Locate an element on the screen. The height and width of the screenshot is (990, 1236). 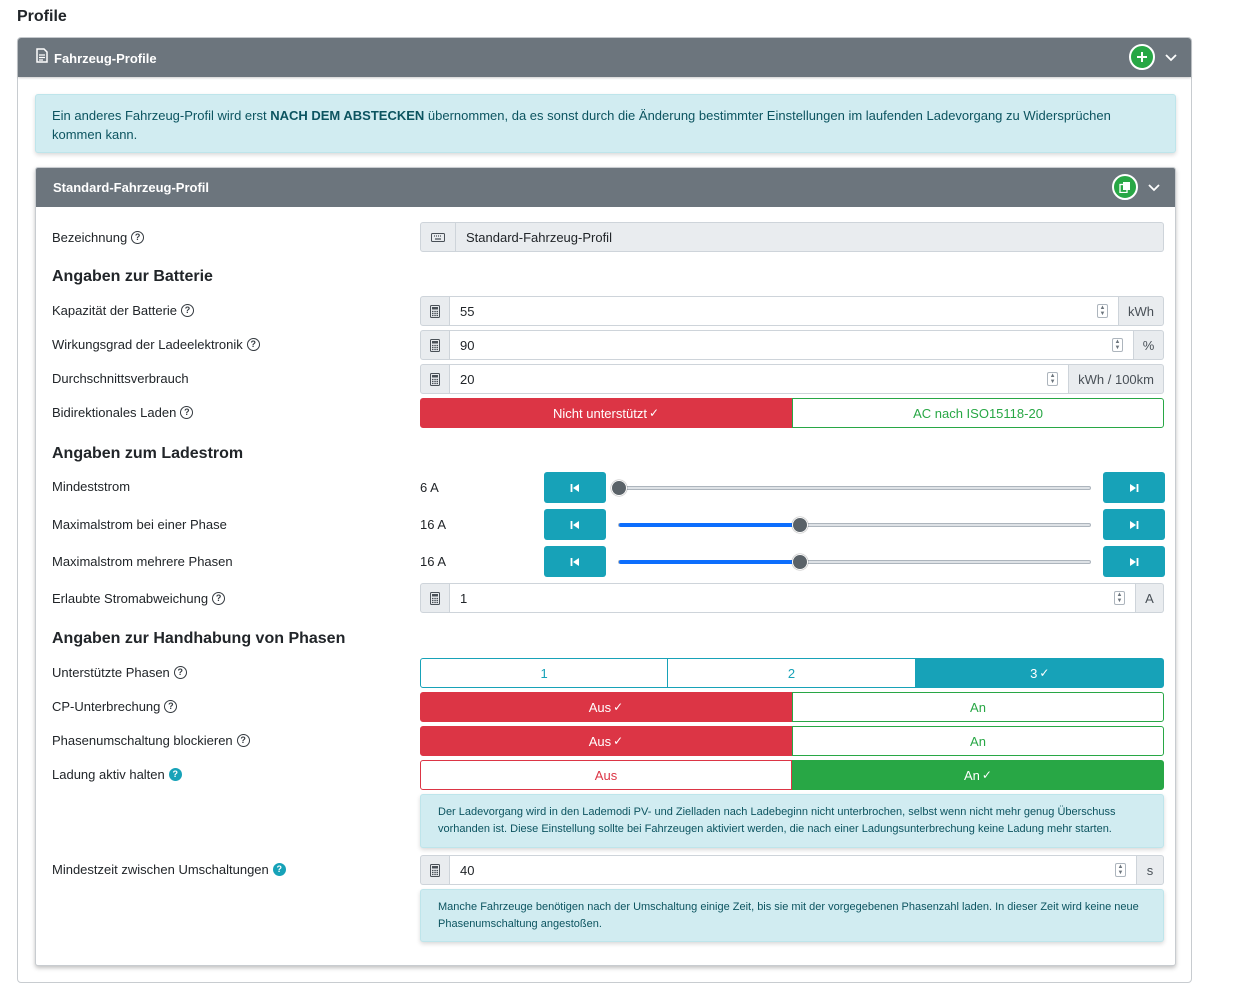
consumption-input-group: 20 ▲ ▼ kWh / 100km is located at coordinates (792, 379).